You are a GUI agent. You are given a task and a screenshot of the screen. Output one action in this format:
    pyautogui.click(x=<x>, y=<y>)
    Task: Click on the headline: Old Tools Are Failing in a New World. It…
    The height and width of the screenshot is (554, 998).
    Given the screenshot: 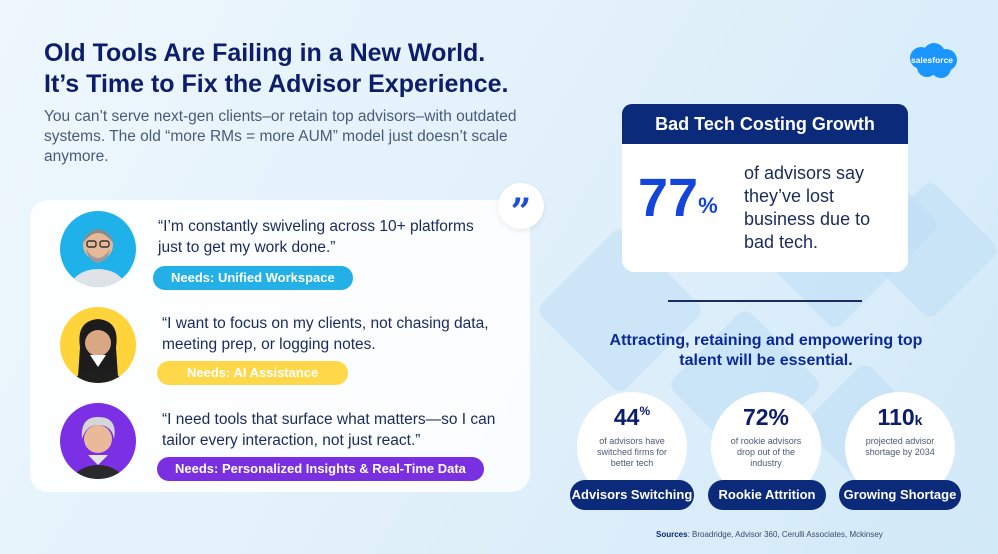 What is the action you would take?
    pyautogui.click(x=304, y=69)
    